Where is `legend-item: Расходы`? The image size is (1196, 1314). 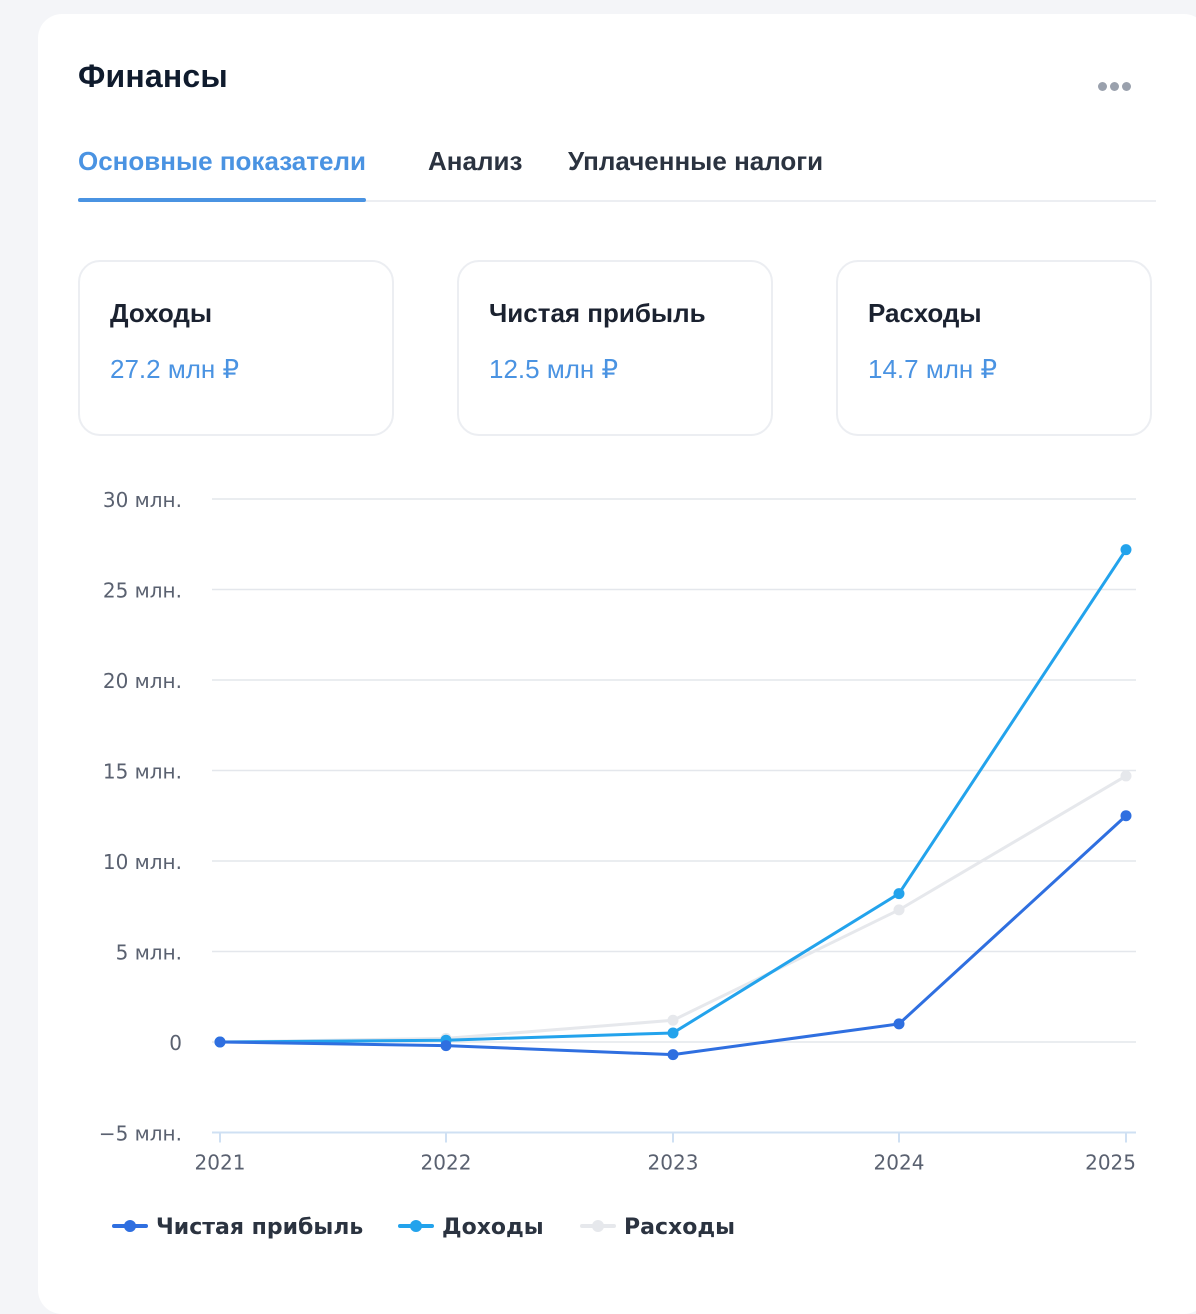
legend-item: Расходы is located at coordinates (657, 1227).